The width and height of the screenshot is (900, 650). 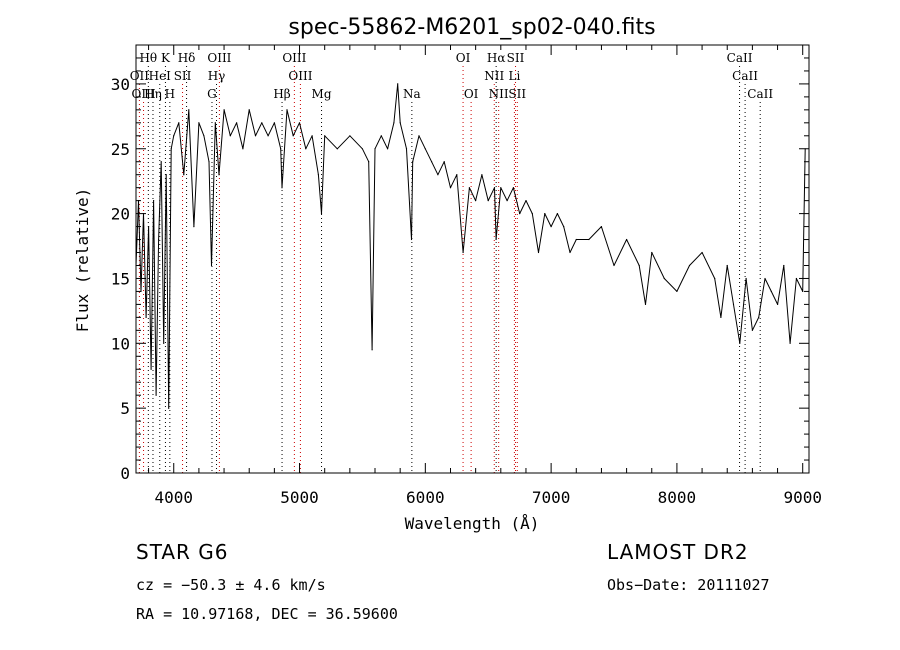 I want to click on spectral-line-label: HeI, so click(x=160, y=76).